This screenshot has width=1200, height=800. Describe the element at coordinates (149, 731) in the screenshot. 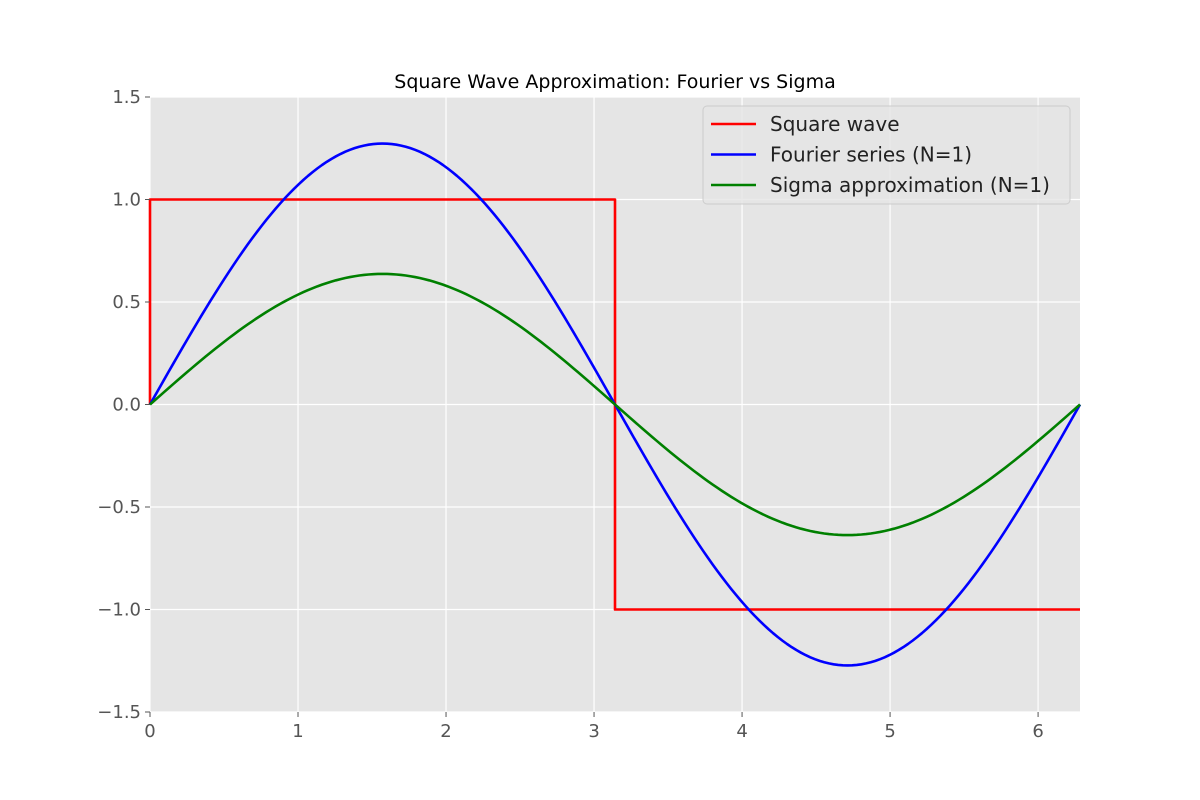

I see `x-tick-label: 0` at that location.